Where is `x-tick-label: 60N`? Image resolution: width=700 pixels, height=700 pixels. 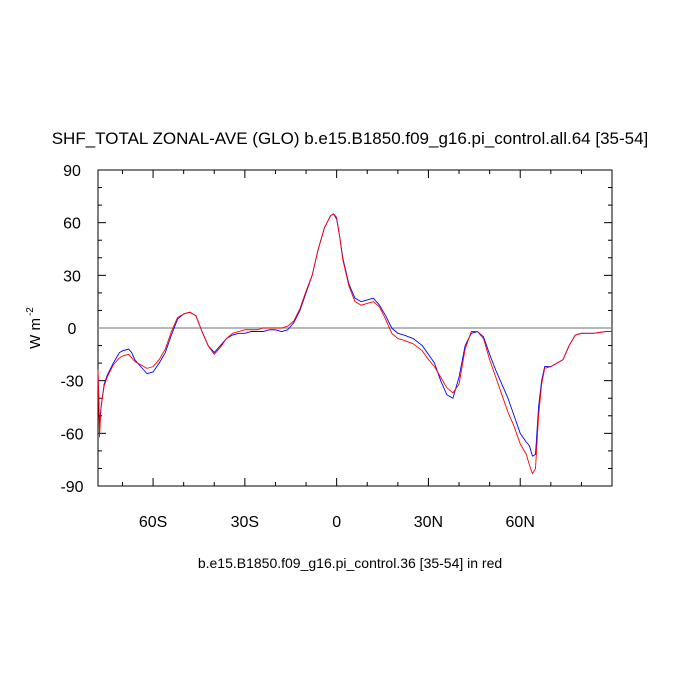 x-tick-label: 60N is located at coordinates (520, 522).